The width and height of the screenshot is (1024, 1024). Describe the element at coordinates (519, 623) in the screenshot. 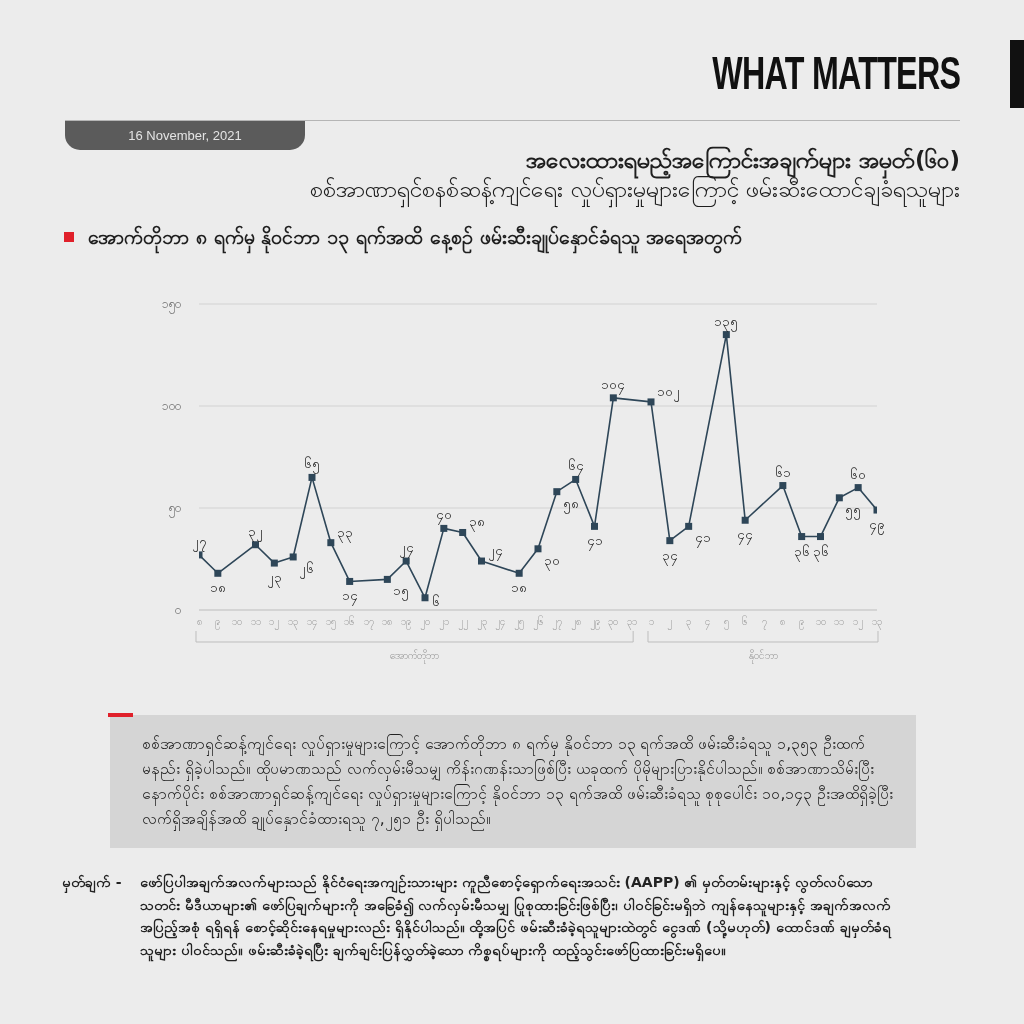

I see `x-tick-label: ၂၅` at that location.